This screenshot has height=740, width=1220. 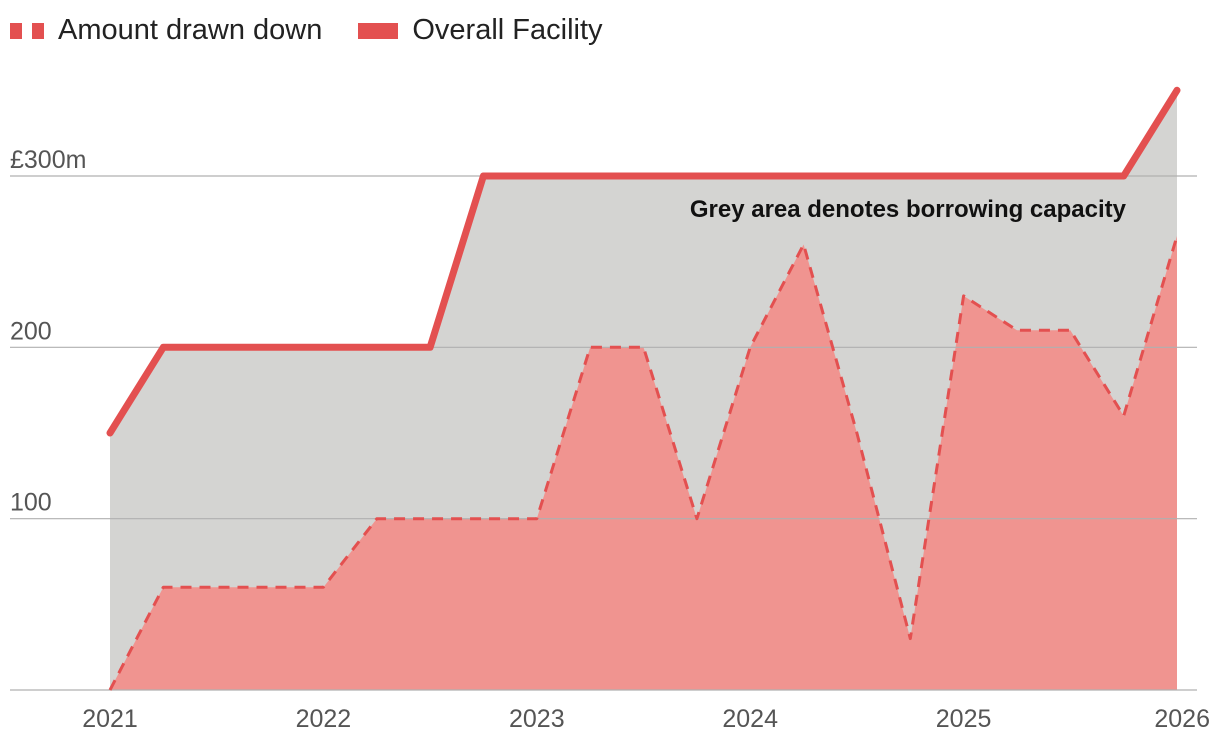 What do you see at coordinates (750, 719) in the screenshot?
I see `x-tick-label-2024: 2024` at bounding box center [750, 719].